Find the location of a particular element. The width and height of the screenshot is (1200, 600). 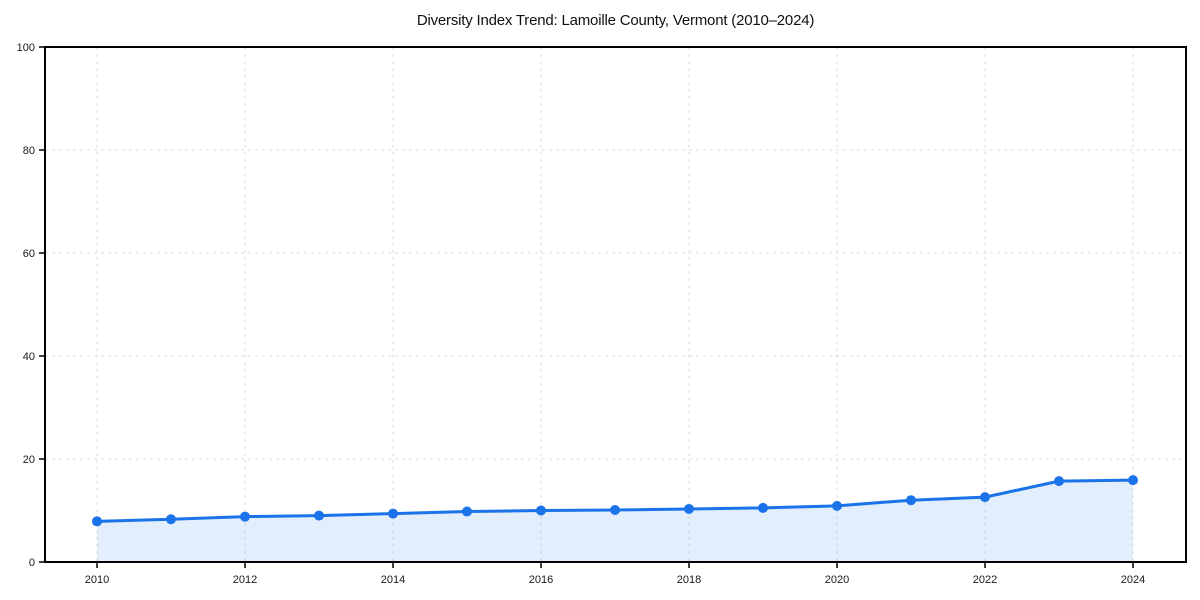

x-tick-label: 2022 is located at coordinates (985, 580).